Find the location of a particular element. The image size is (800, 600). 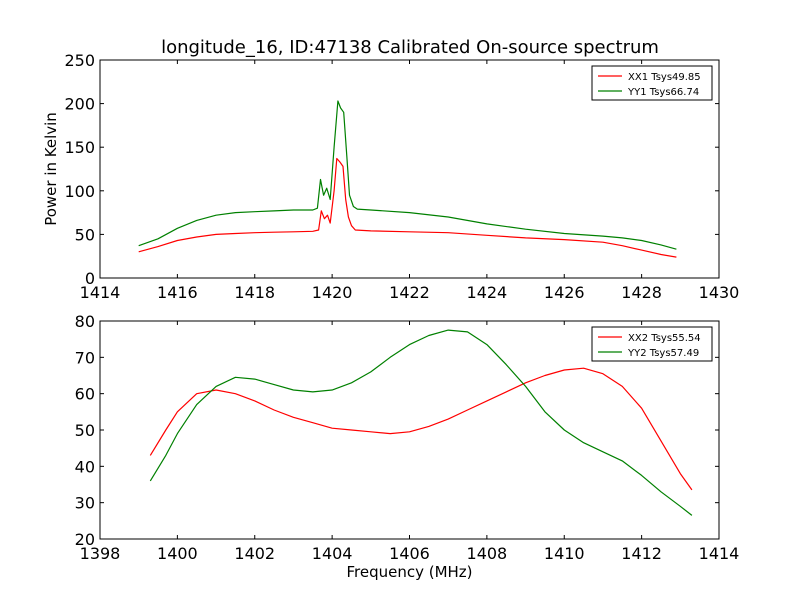

x-tick-label: 1420 is located at coordinates (332, 292).